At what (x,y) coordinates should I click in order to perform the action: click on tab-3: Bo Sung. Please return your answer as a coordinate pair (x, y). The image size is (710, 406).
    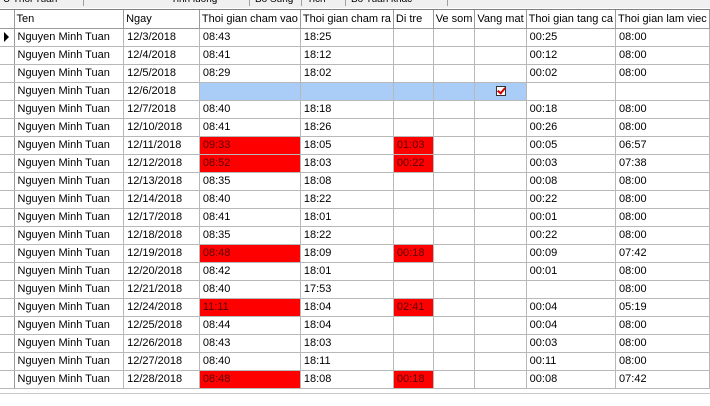
    Looking at the image, I should click on (277, 3).